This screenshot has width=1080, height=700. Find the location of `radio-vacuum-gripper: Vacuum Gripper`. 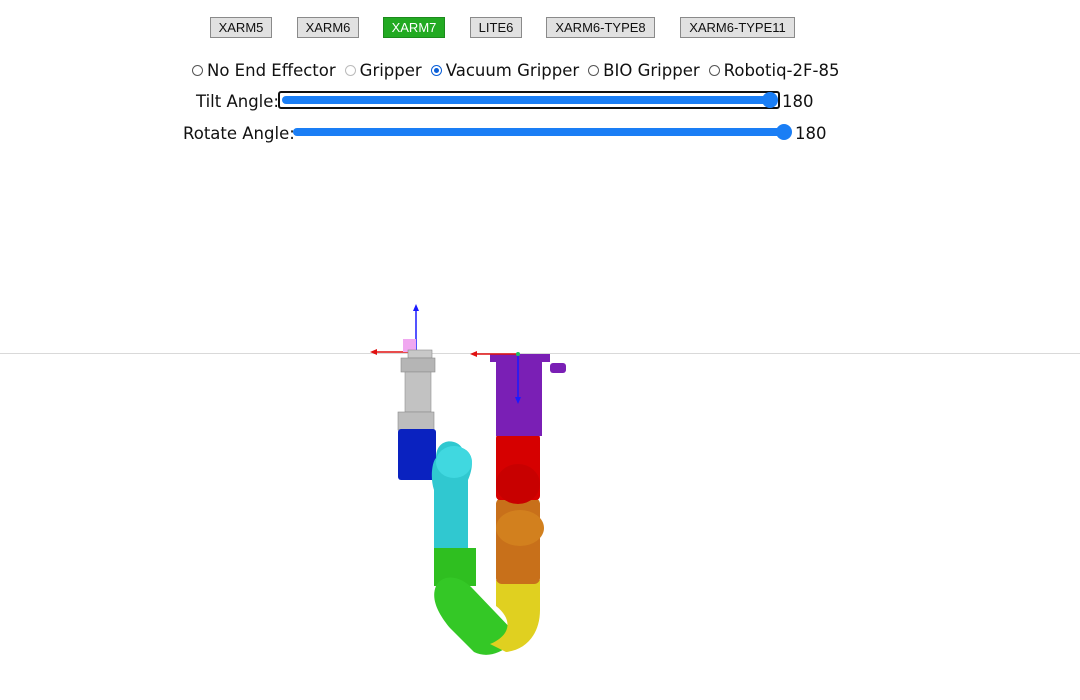

radio-vacuum-gripper: Vacuum Gripper is located at coordinates (505, 70).